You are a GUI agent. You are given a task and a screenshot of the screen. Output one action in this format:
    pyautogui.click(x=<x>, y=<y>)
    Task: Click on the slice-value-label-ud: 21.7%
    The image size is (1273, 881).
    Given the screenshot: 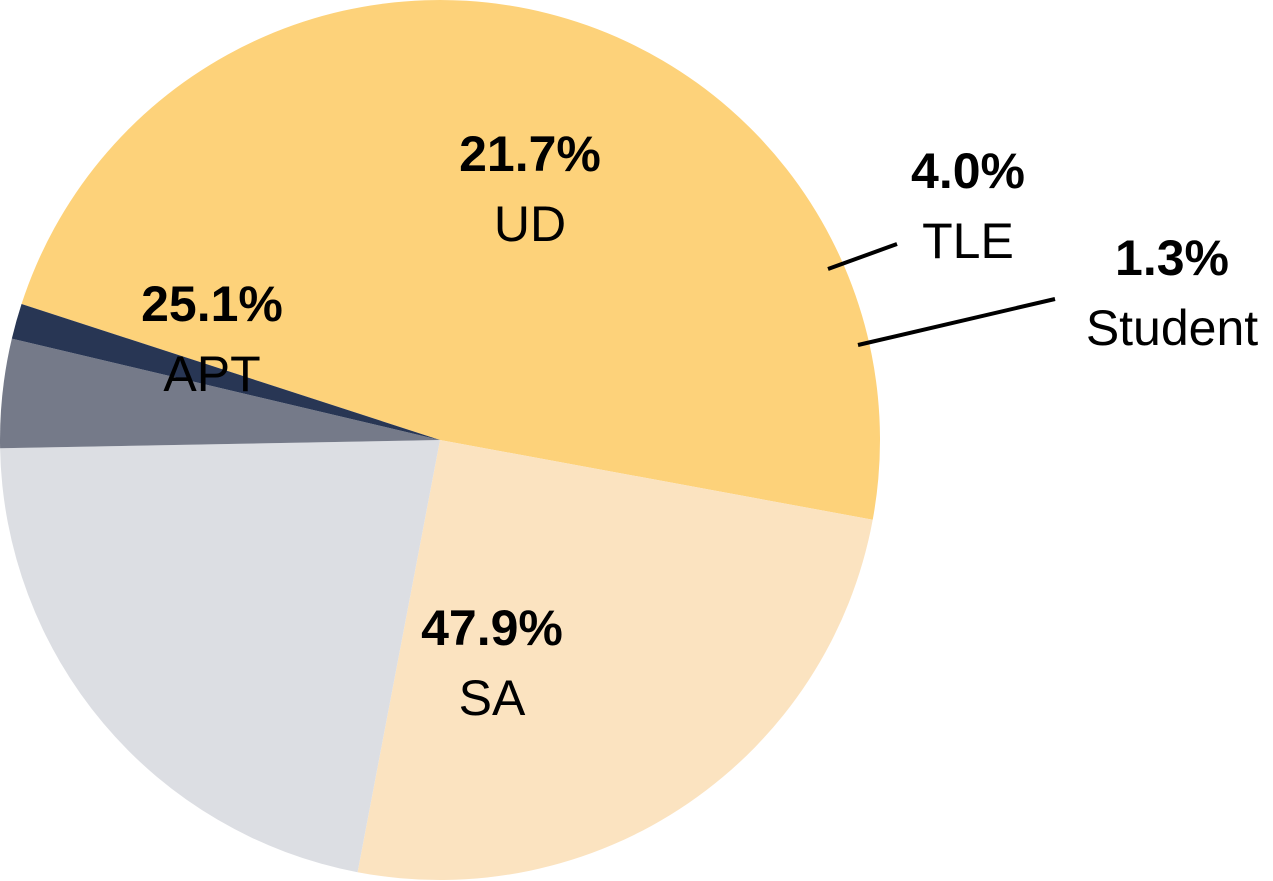 What is the action you would take?
    pyautogui.click(x=530, y=154)
    